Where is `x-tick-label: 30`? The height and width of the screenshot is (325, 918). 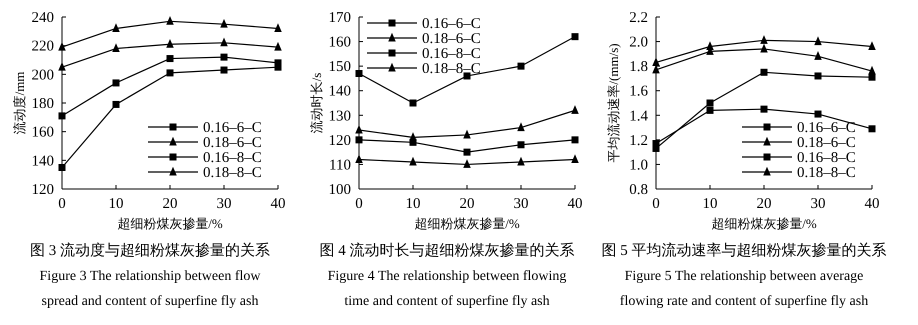 x-tick-label: 30 is located at coordinates (521, 204).